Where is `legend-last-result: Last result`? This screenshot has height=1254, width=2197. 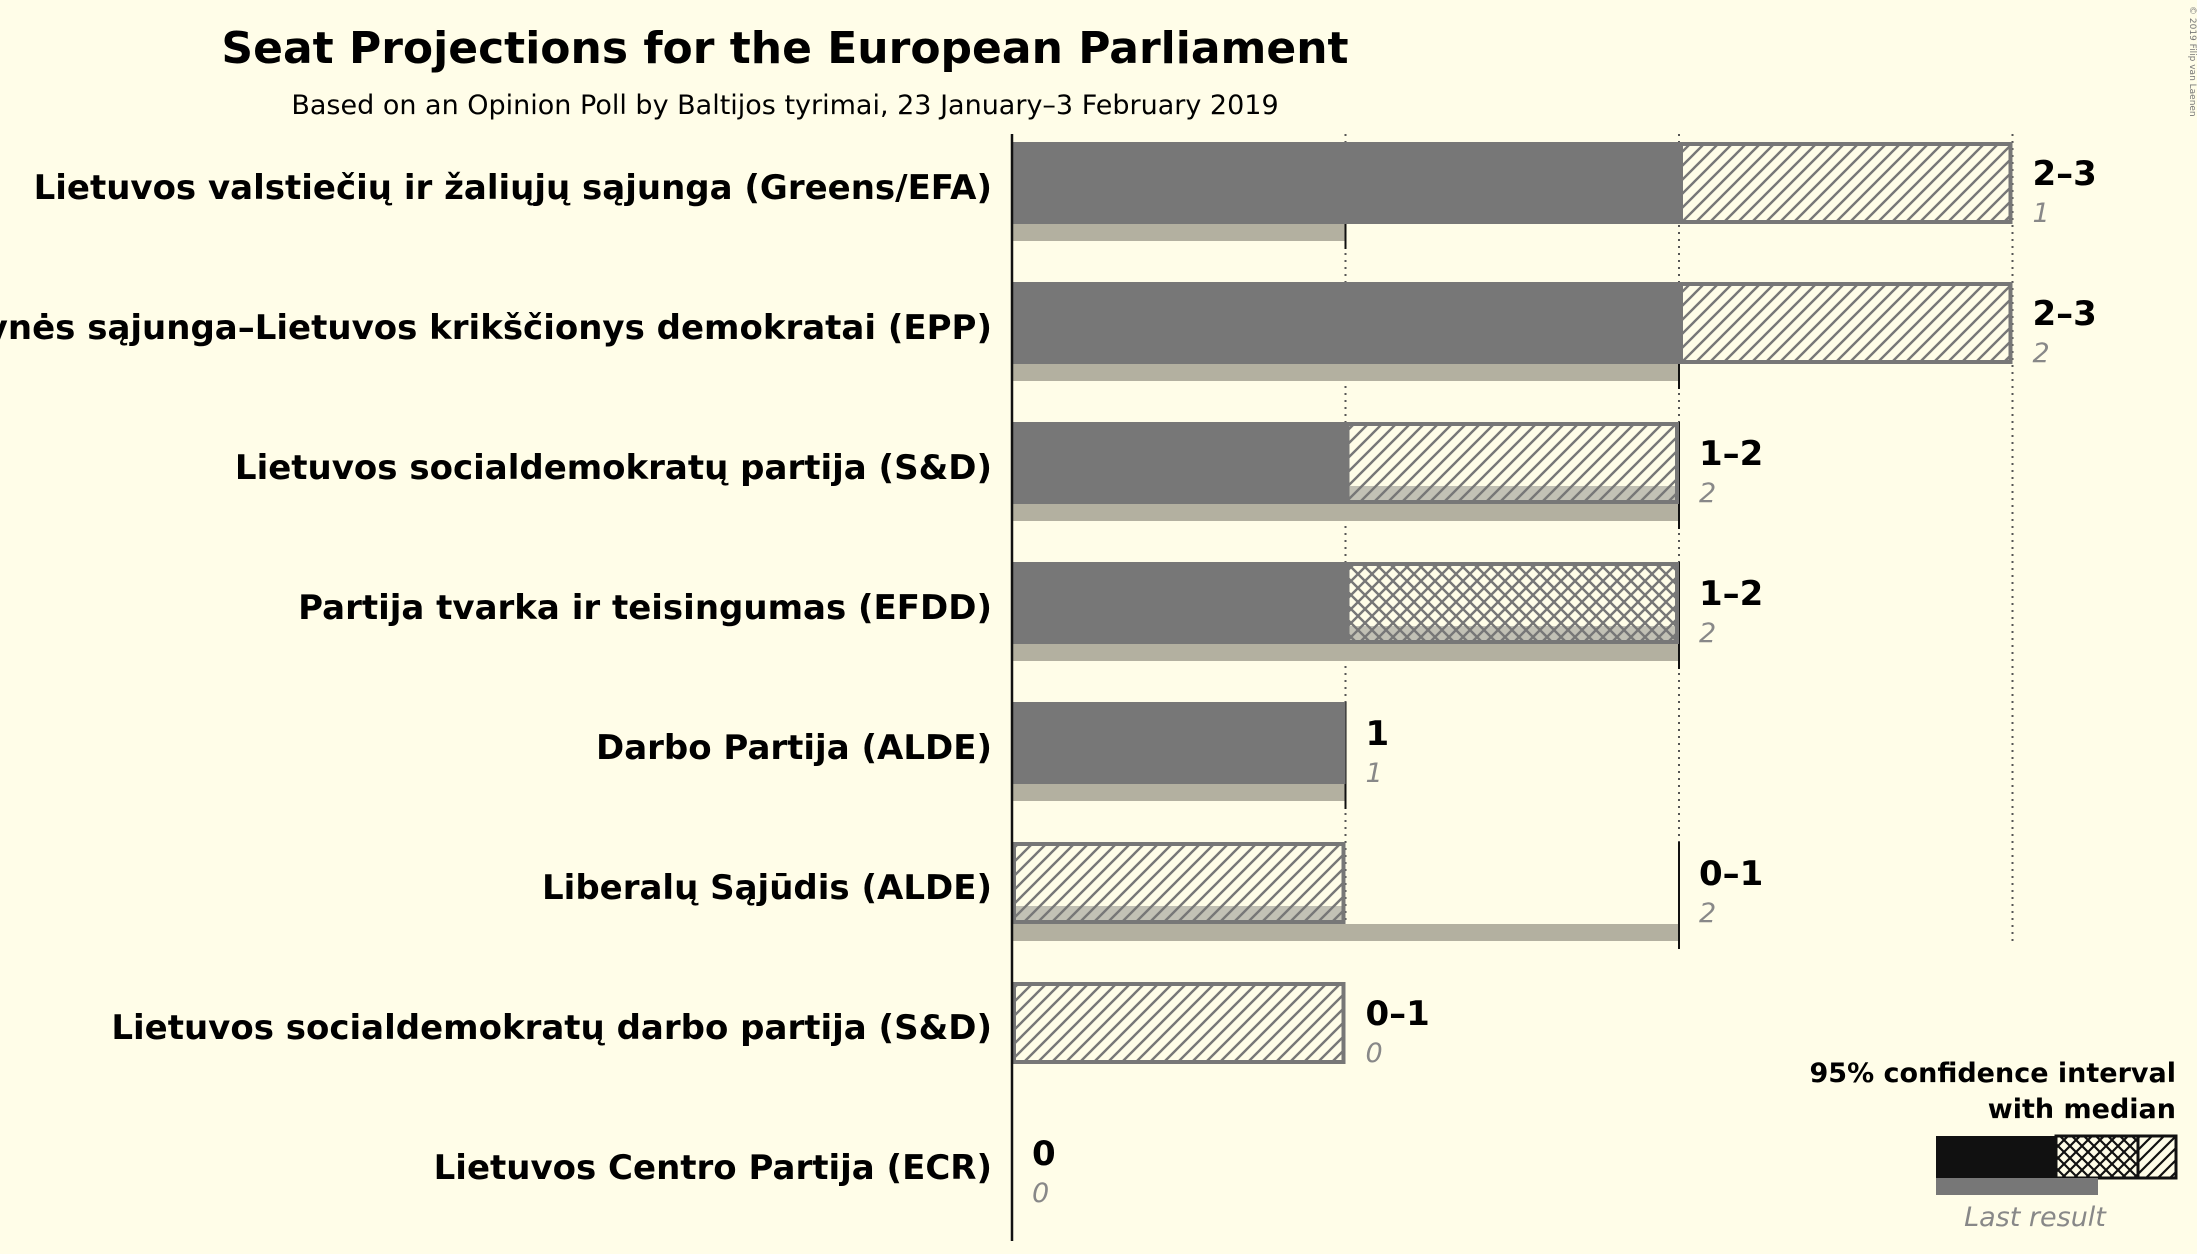 legend-last-result: Last result is located at coordinates (2035, 1217).